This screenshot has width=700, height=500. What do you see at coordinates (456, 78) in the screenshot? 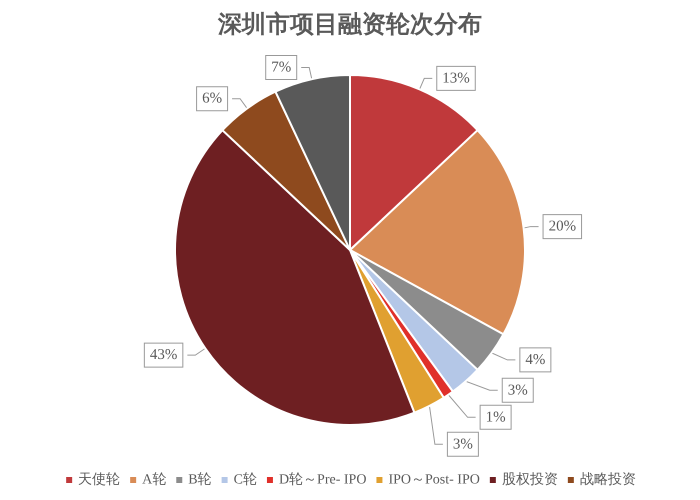
I see `data-label: 13%` at bounding box center [456, 78].